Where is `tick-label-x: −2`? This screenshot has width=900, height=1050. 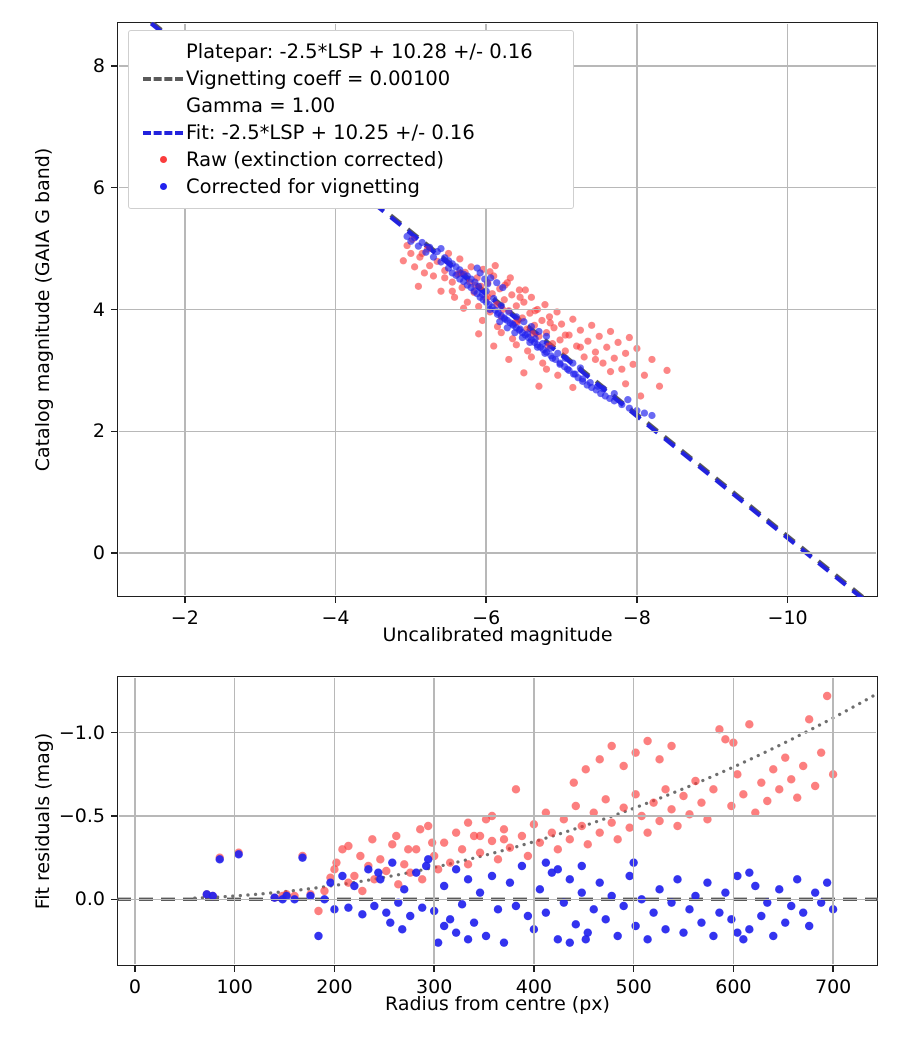
tick-label-x: −2 is located at coordinates (184, 618).